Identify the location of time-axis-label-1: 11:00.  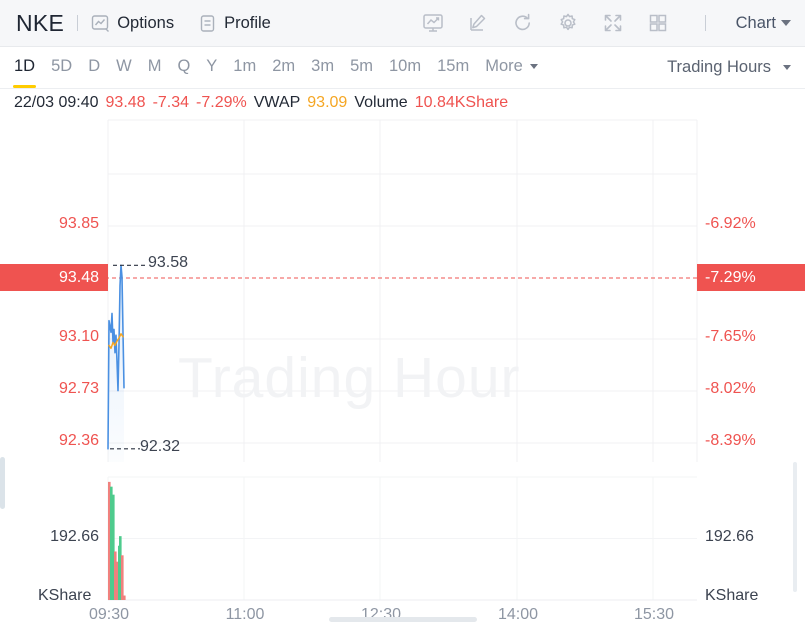
(245, 614).